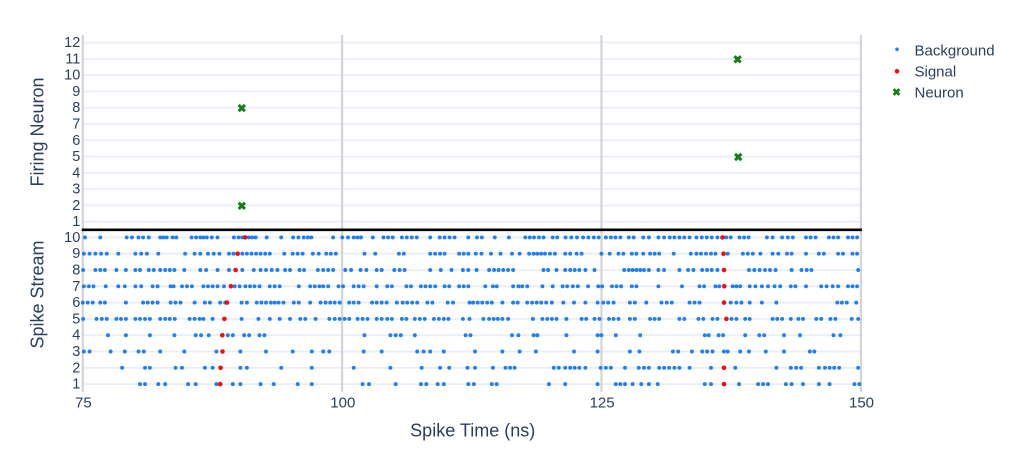  I want to click on svg-text: 75, so click(83, 402).